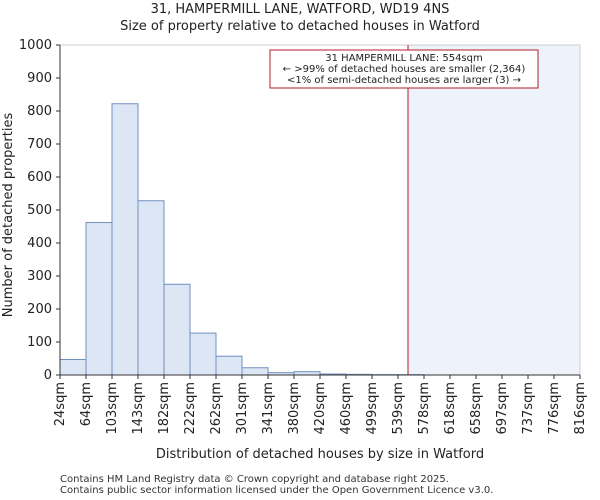  What do you see at coordinates (424, 408) in the screenshot?
I see `x-tick-label: 578sqm` at bounding box center [424, 408].